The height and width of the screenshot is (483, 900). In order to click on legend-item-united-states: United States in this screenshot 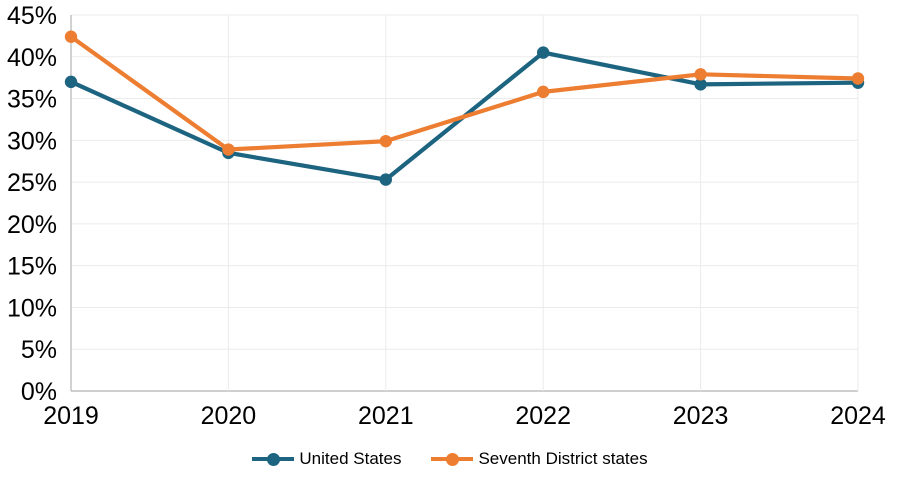, I will do `click(326, 459)`.